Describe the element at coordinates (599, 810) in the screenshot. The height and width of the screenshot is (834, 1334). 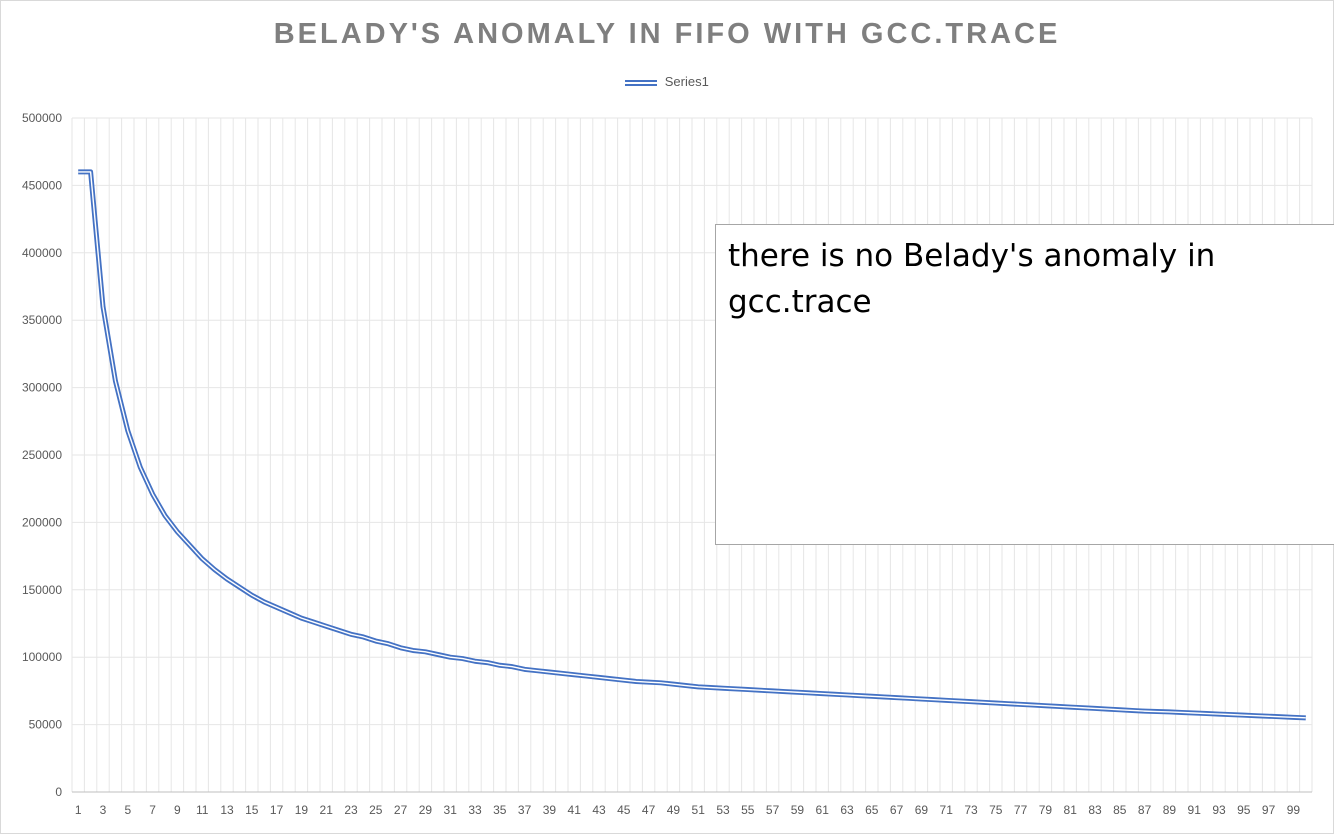
I see `x-tick-label: 43` at that location.